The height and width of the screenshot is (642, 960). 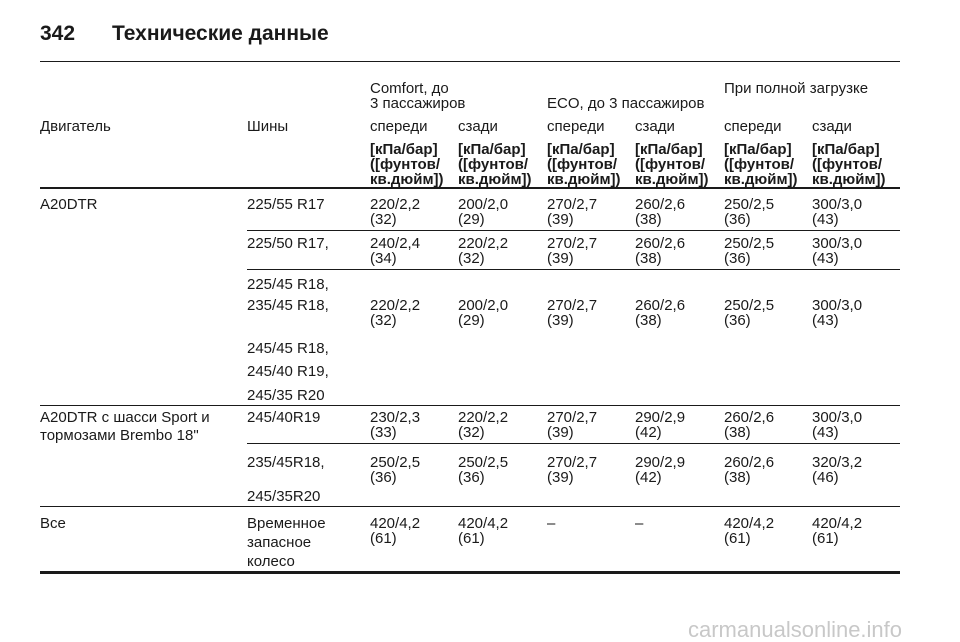 I want to click on tire-size: колесо, so click(x=271, y=561).